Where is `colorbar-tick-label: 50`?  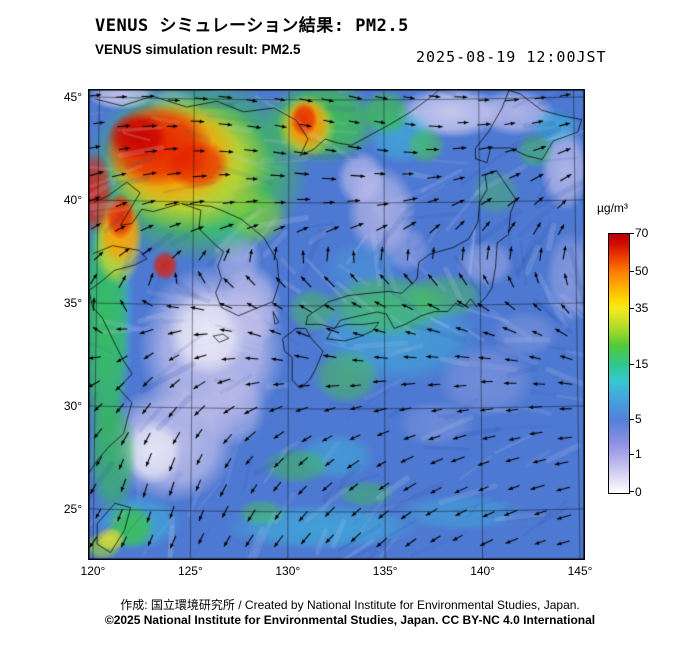 colorbar-tick-label: 50 is located at coordinates (642, 270).